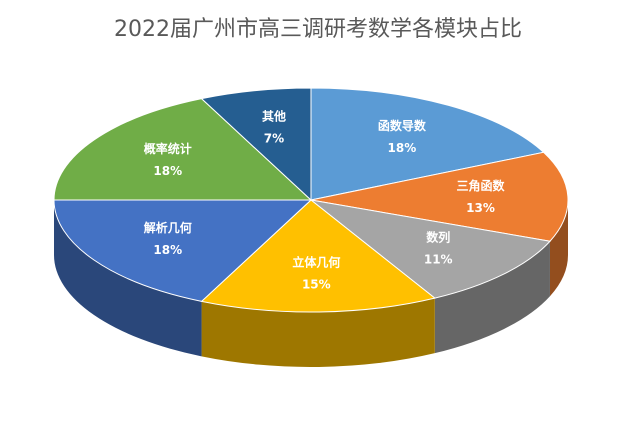  What do you see at coordinates (274, 138) in the screenshot?
I see `value-label: 7%` at bounding box center [274, 138].